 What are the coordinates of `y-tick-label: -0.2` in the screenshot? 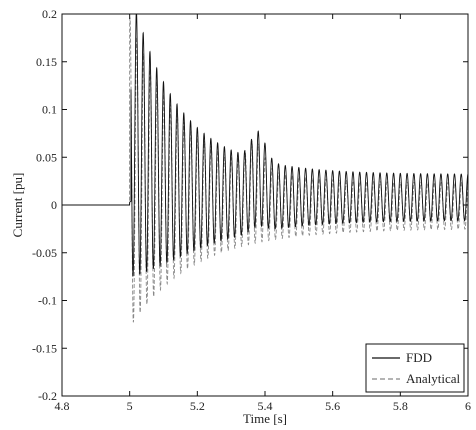 It's located at (47, 396).